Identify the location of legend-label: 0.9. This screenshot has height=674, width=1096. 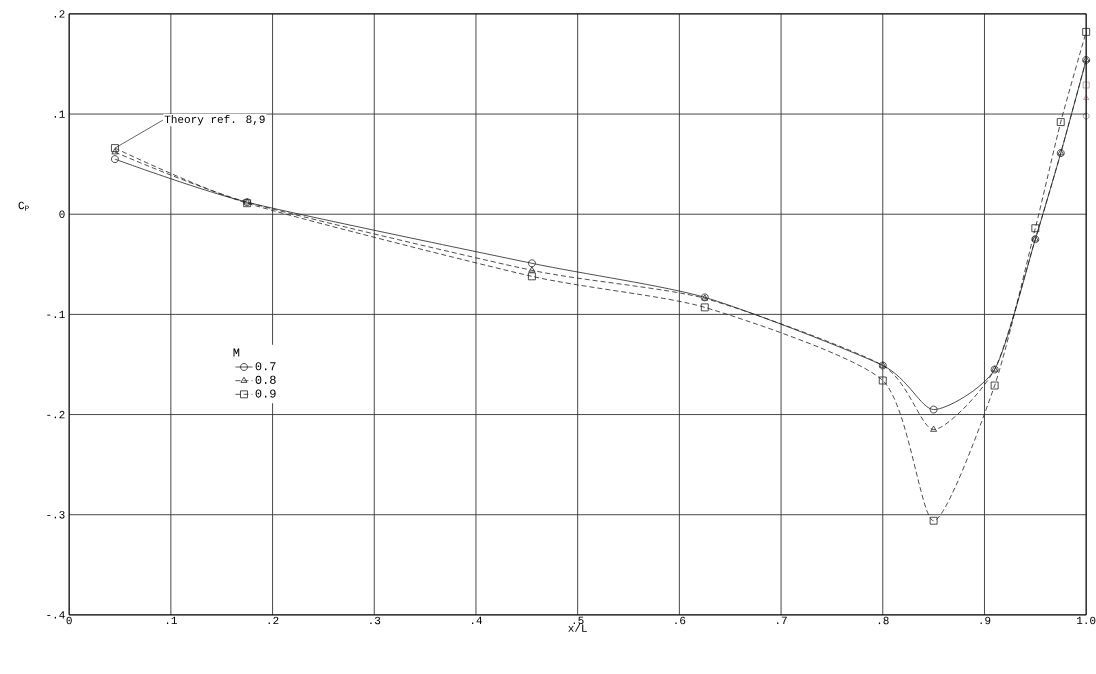
(265, 393).